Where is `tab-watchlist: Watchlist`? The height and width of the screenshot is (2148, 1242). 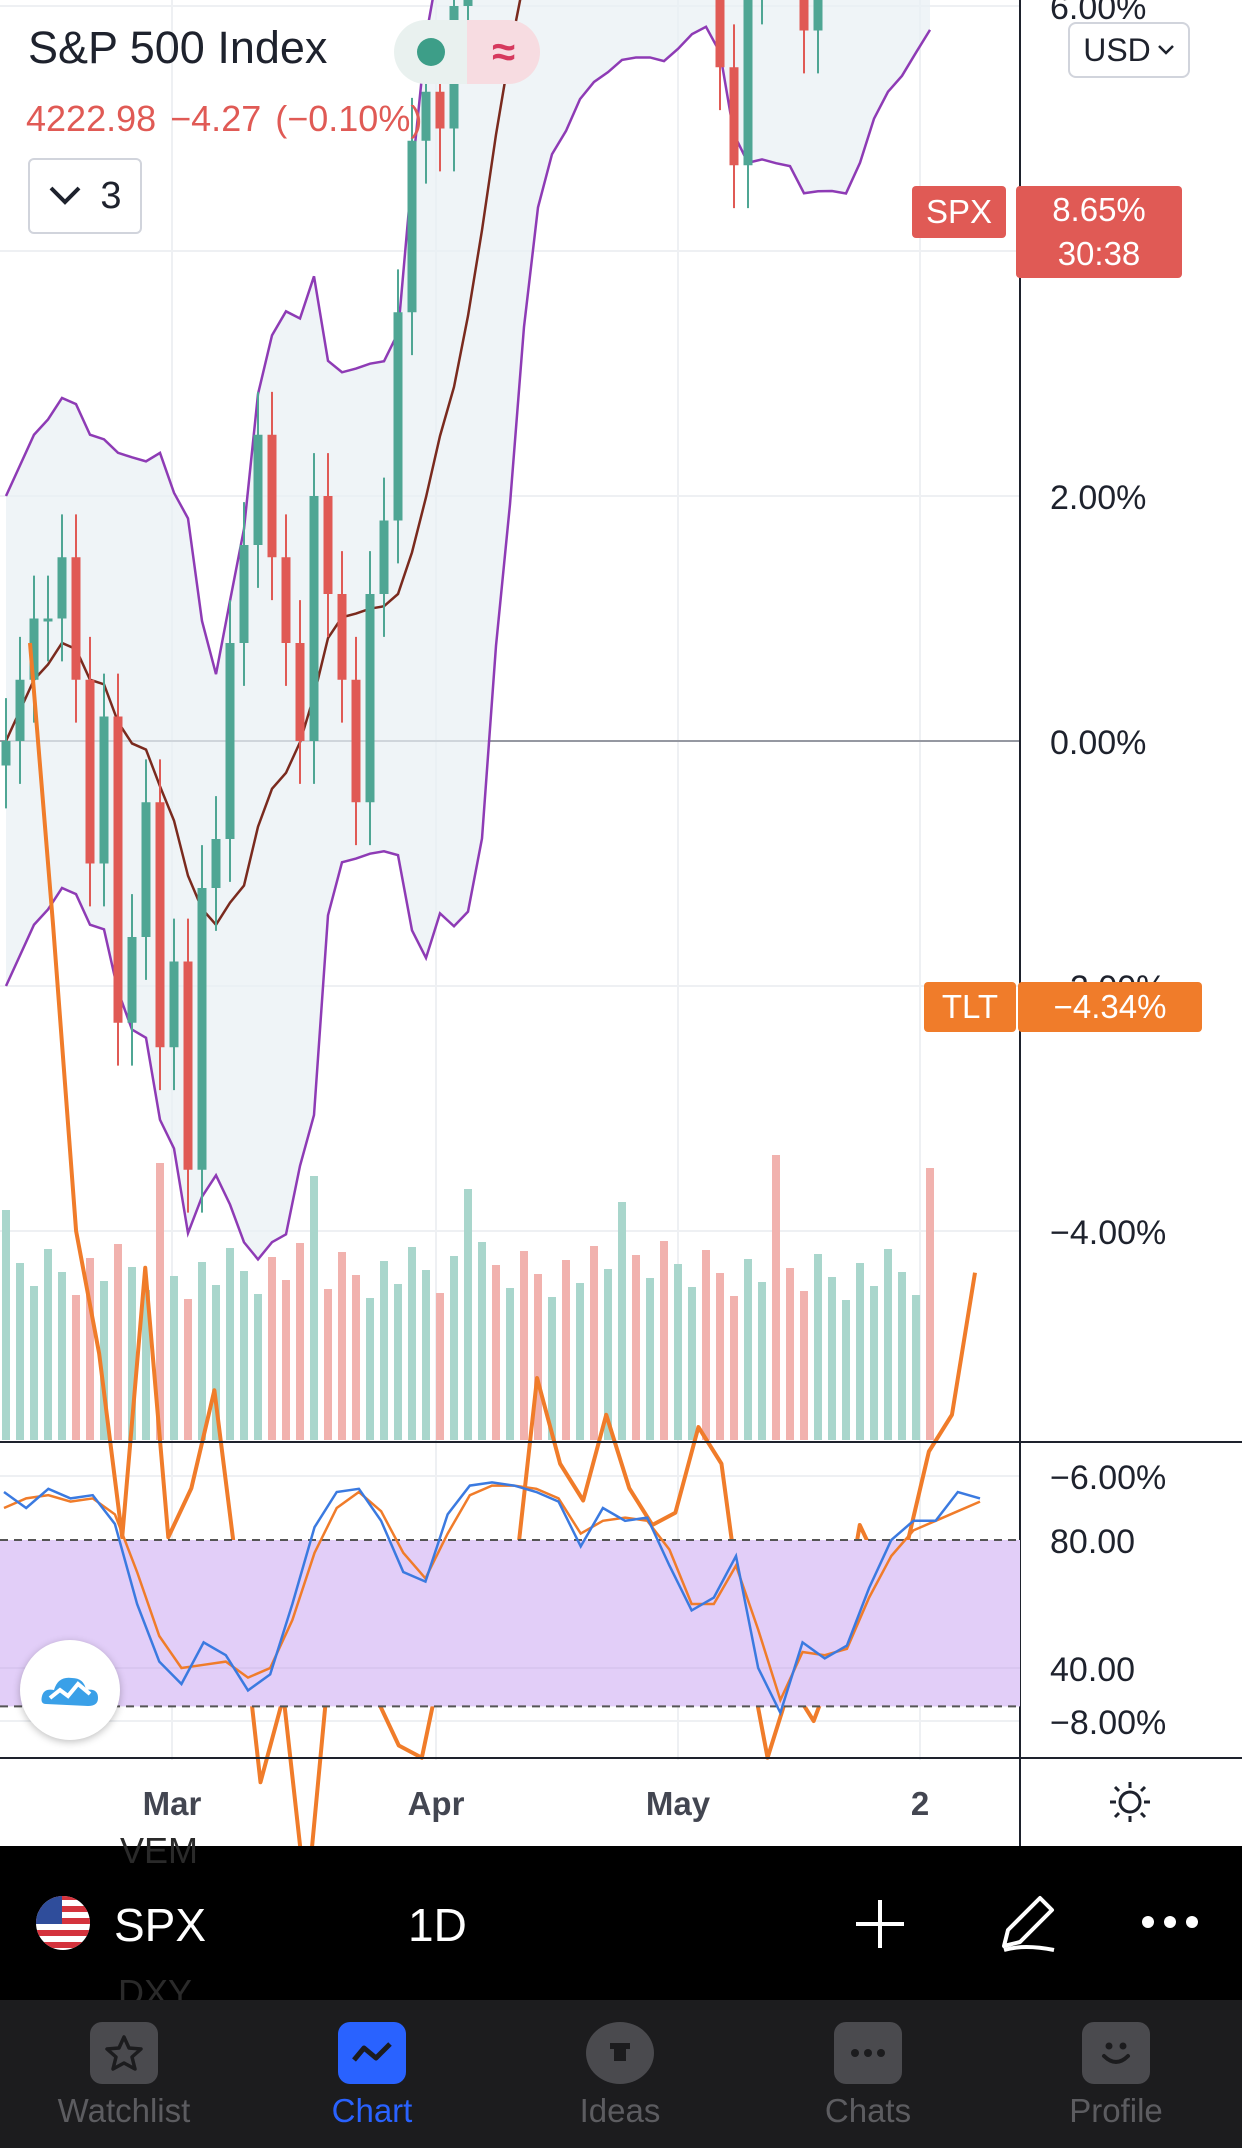 tab-watchlist: Watchlist is located at coordinates (124, 2076).